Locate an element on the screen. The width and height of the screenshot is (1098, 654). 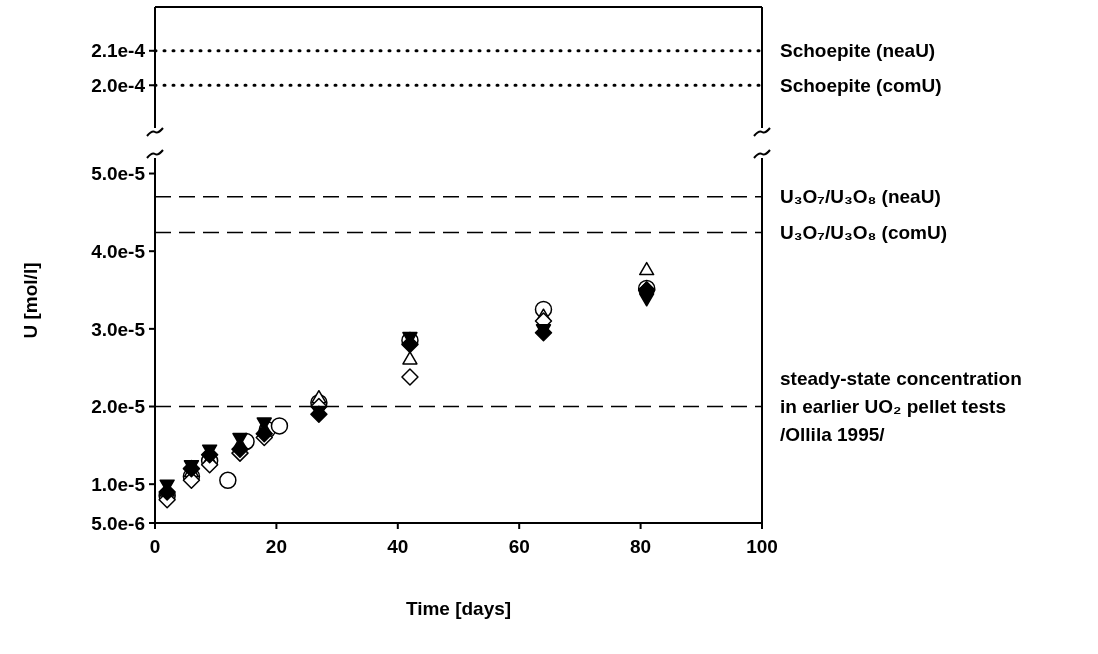
y-tick-label: 2.1e-4 is located at coordinates (118, 51).